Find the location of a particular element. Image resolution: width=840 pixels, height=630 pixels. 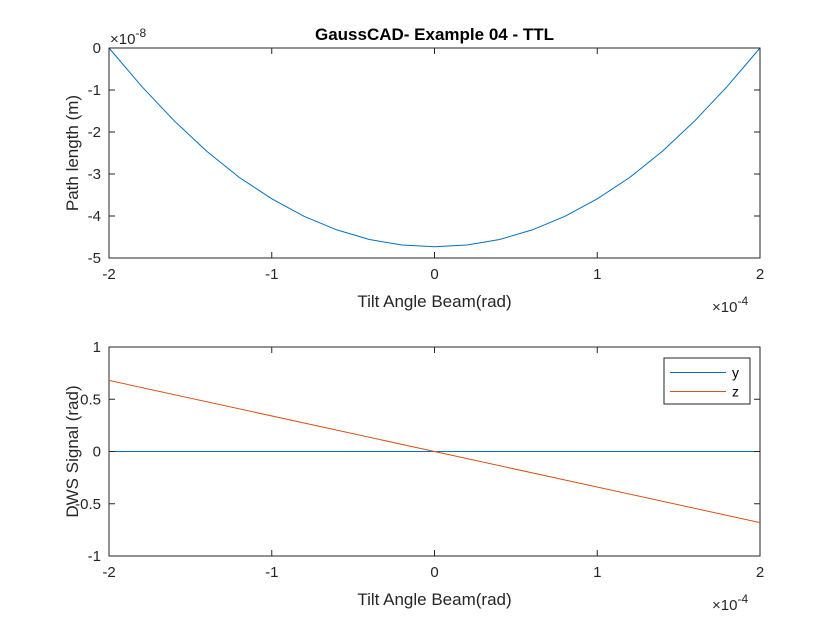

top-y-multiplier: ×10⁻⁸ is located at coordinates (128, 37).